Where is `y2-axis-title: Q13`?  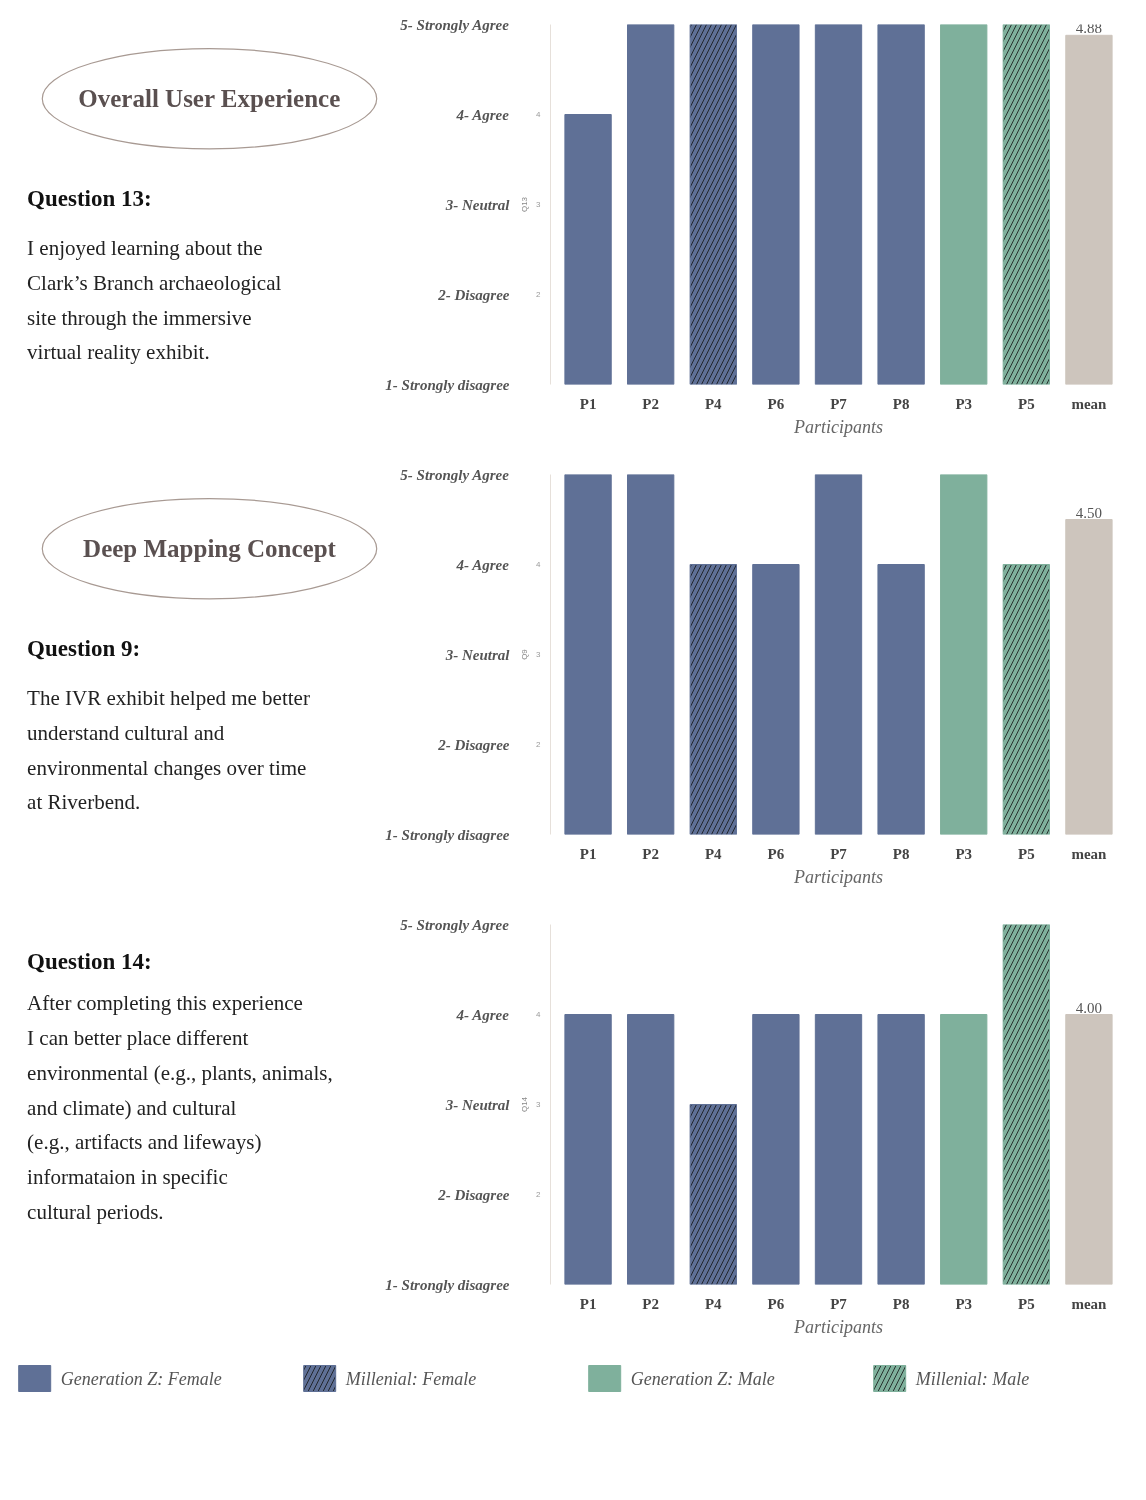 y2-axis-title: Q13 is located at coordinates (525, 204).